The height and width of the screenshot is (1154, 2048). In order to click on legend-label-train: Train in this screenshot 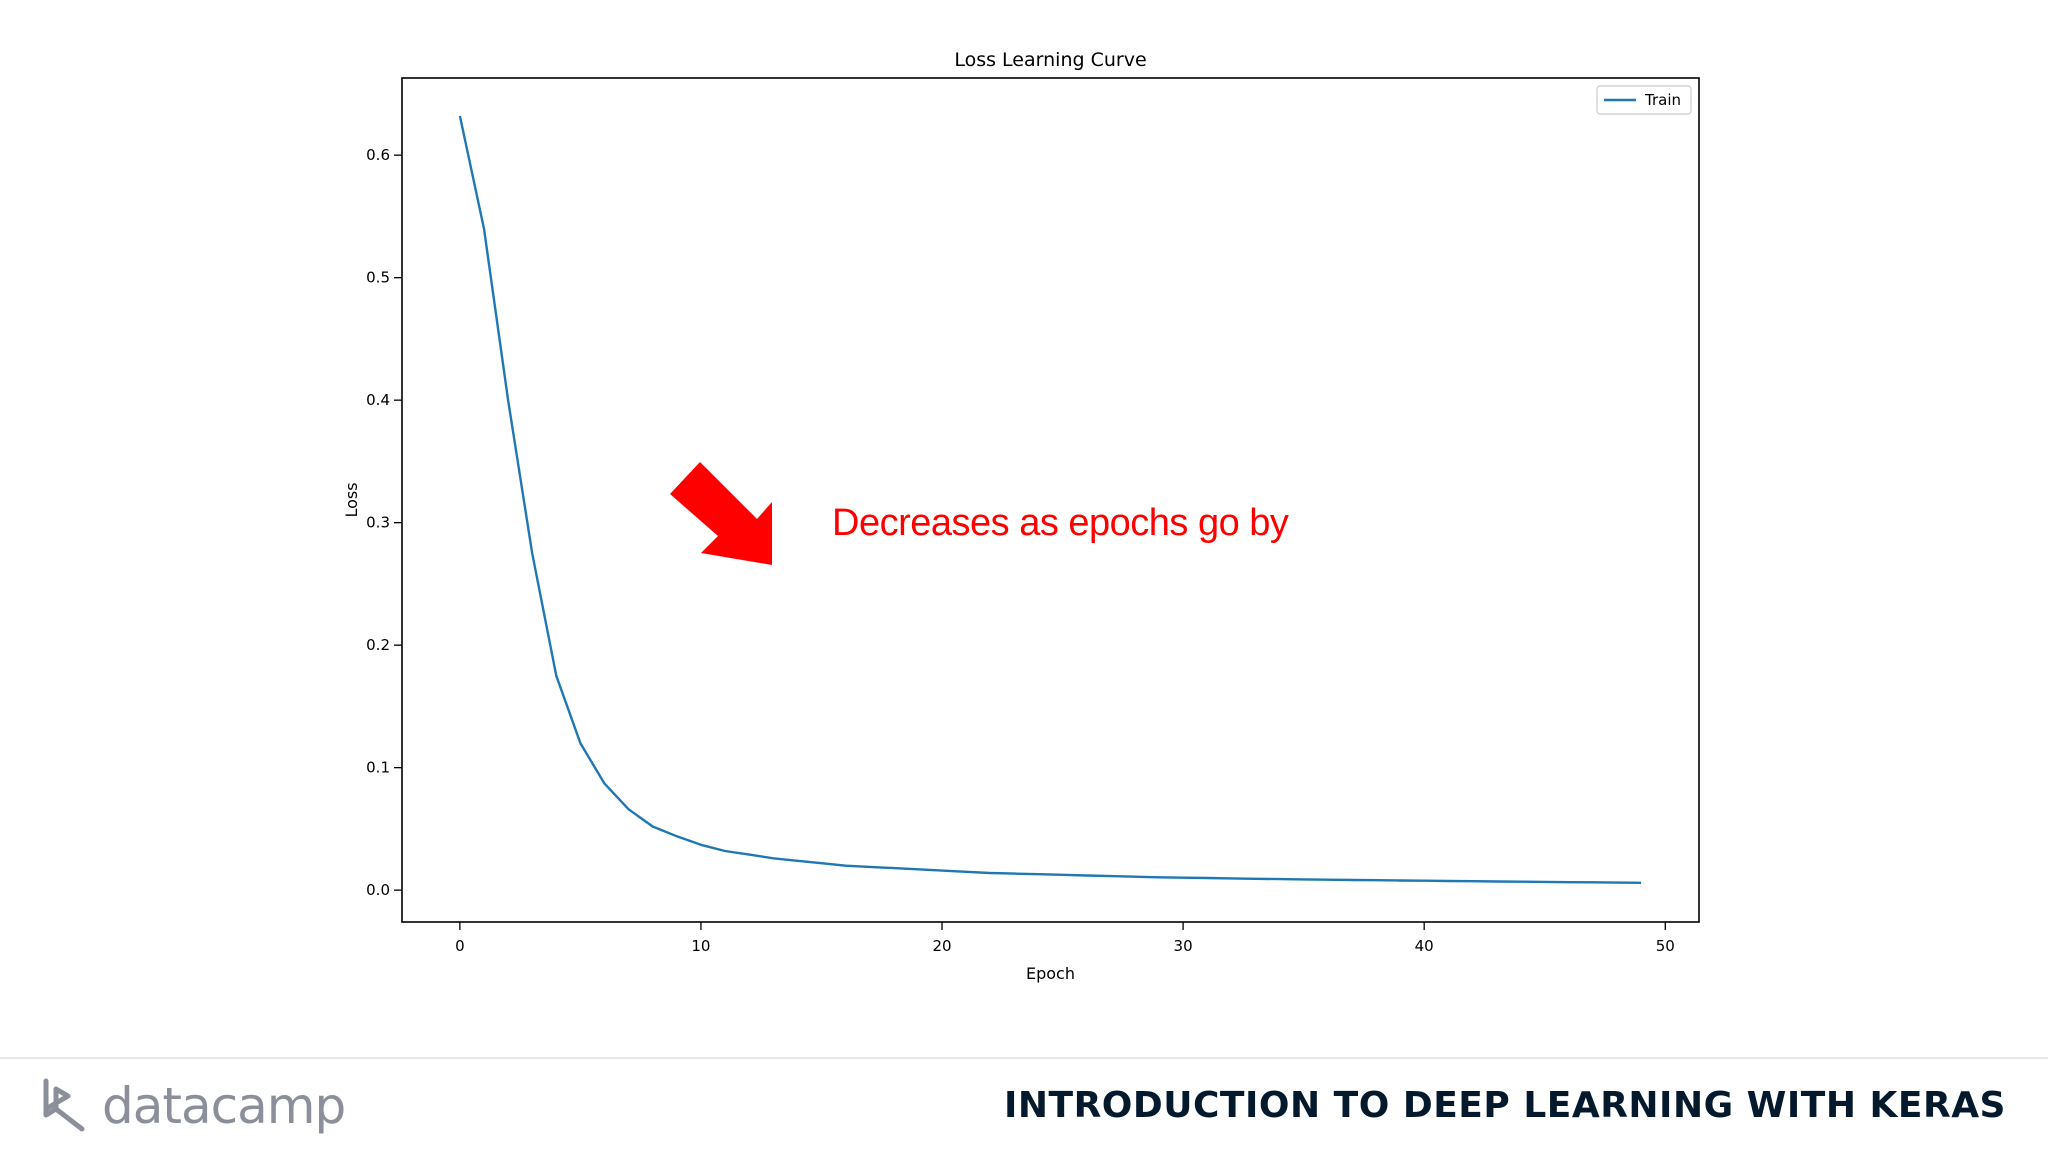, I will do `click(1662, 100)`.